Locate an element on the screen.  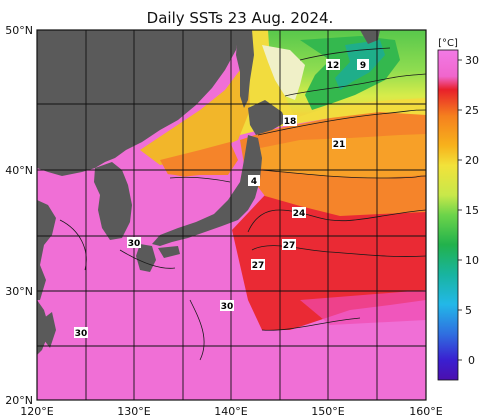
lat-tick-label: 40°N is located at coordinates (19, 170).